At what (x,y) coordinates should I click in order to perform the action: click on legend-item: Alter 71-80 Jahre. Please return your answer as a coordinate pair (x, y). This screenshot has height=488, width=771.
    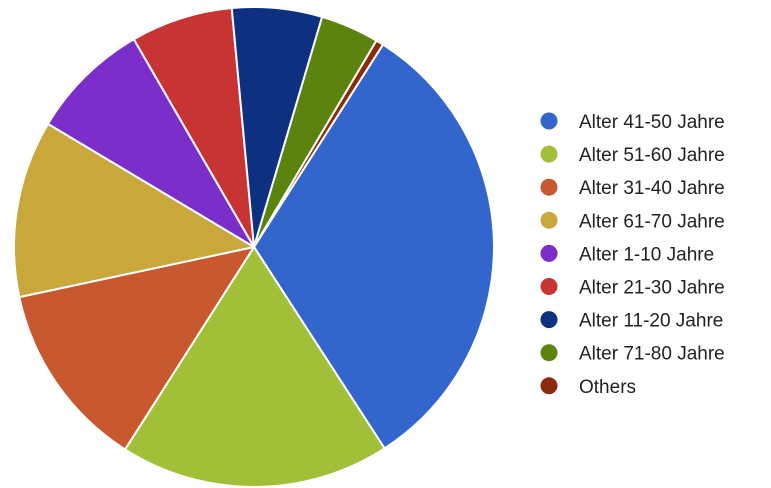
    Looking at the image, I should click on (632, 354).